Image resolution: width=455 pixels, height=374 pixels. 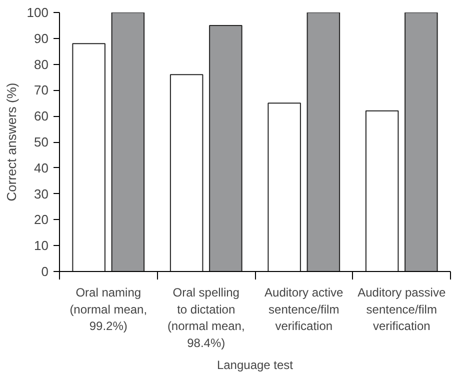 What do you see at coordinates (41, 246) in the screenshot?
I see `y-tick-label: 10` at bounding box center [41, 246].